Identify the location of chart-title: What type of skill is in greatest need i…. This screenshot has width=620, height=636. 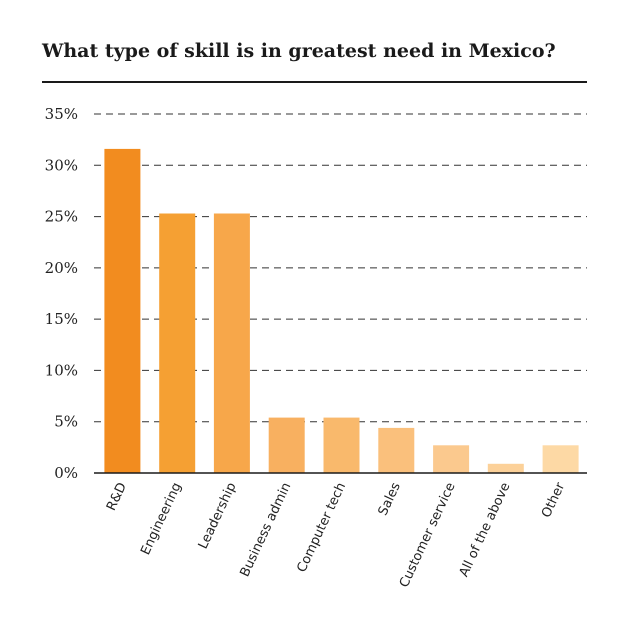
(299, 51).